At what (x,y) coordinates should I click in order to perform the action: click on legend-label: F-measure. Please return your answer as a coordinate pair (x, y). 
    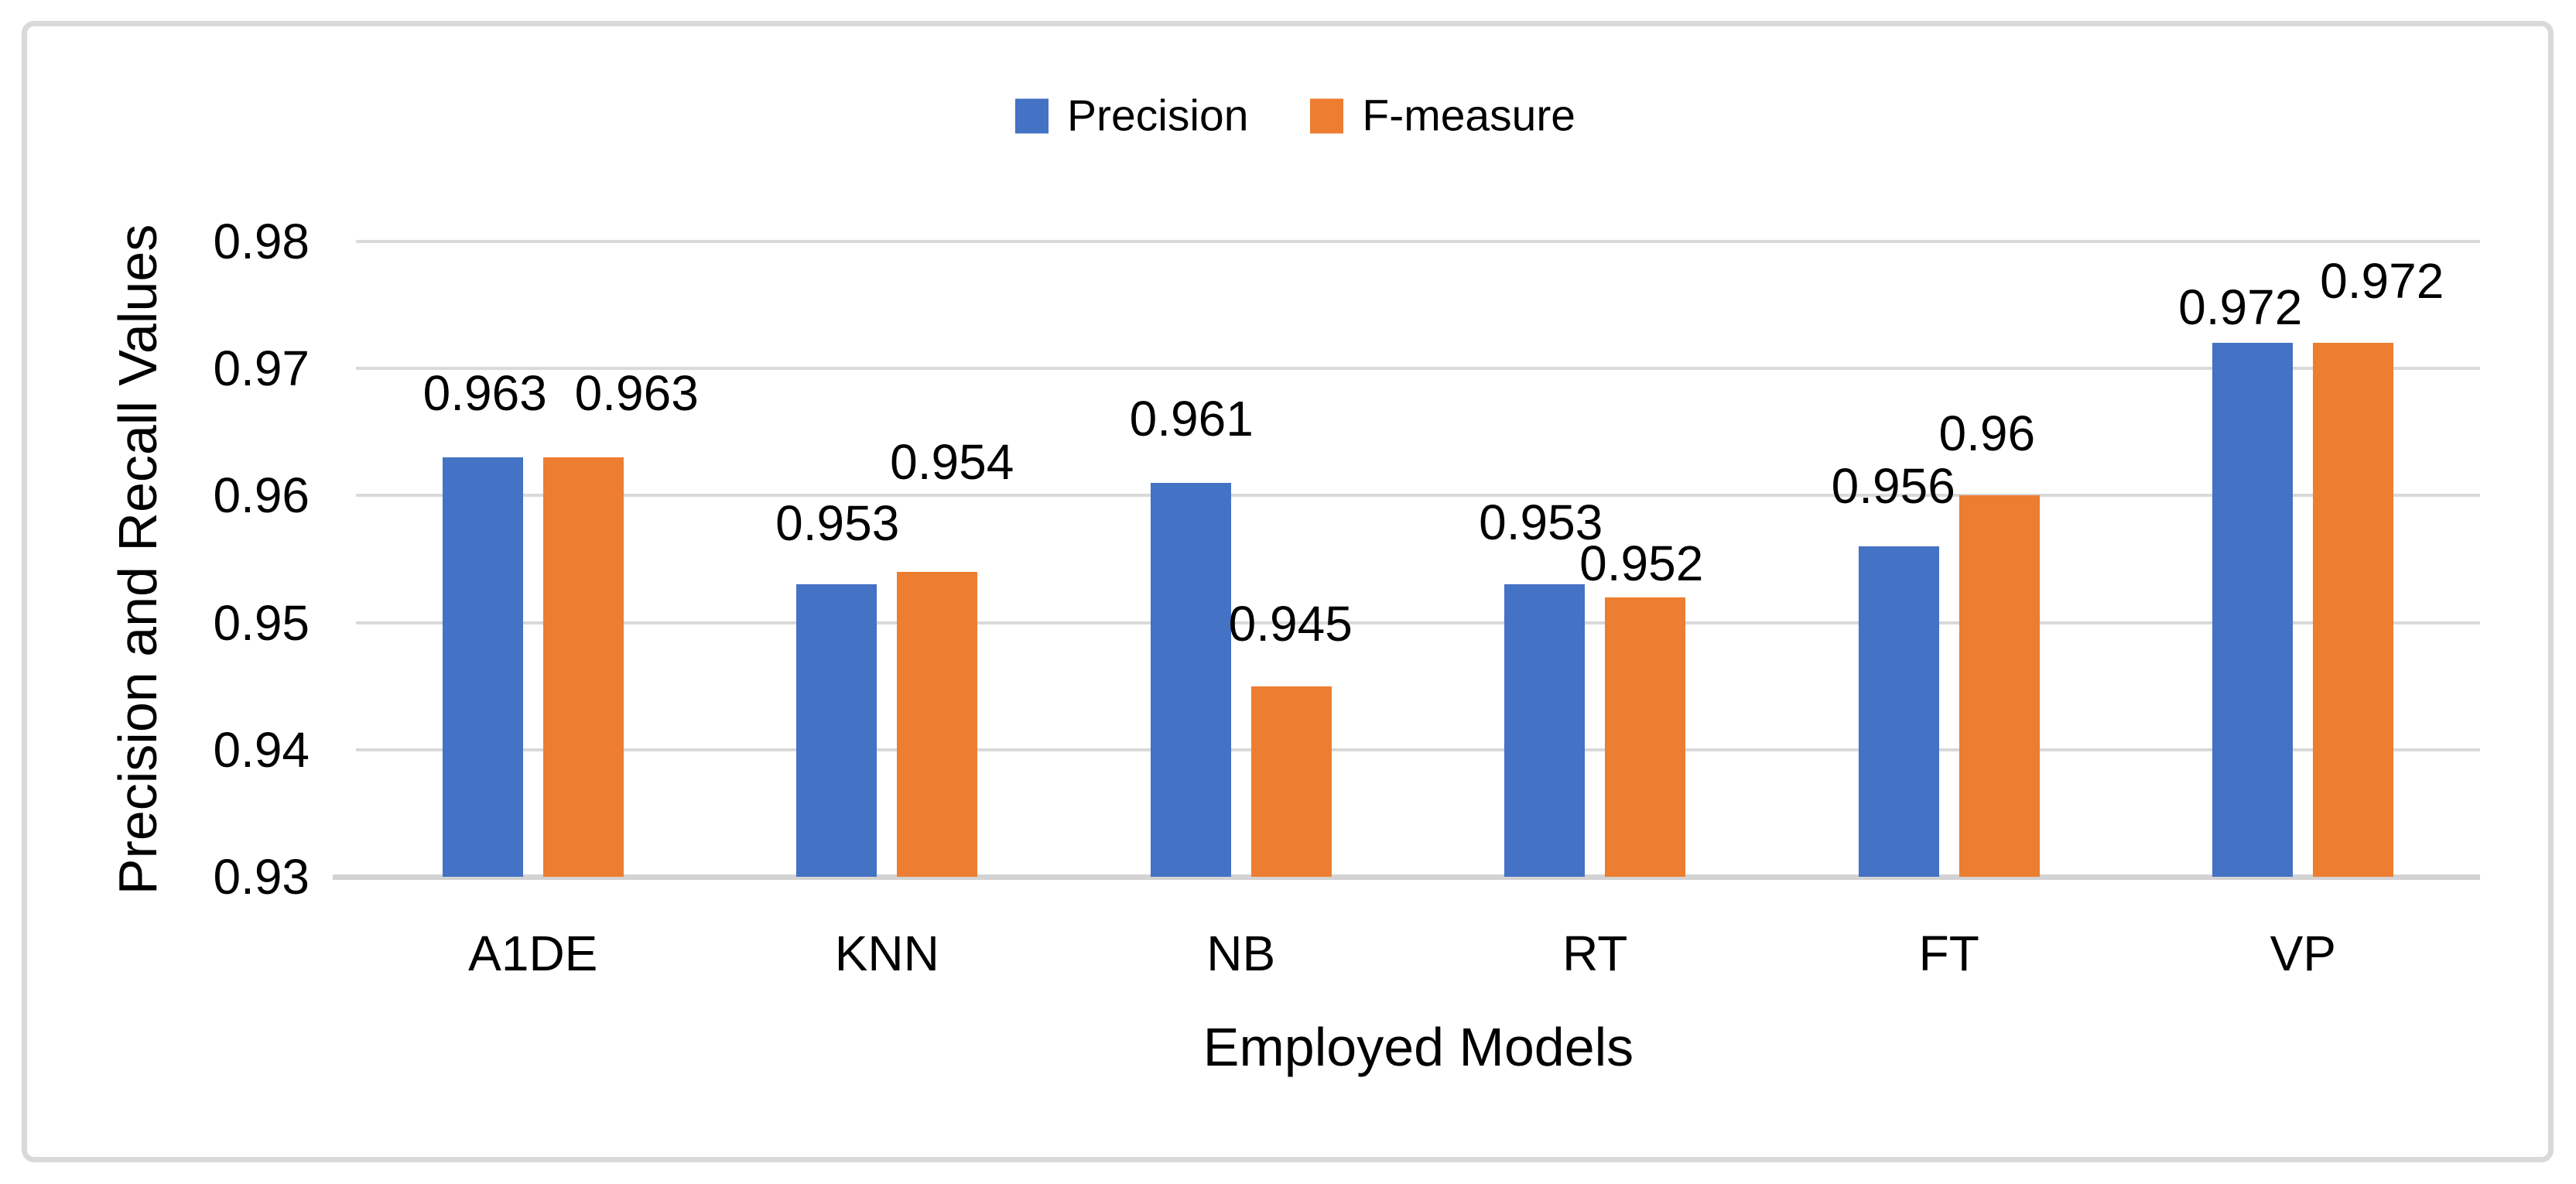
    Looking at the image, I should click on (1469, 116).